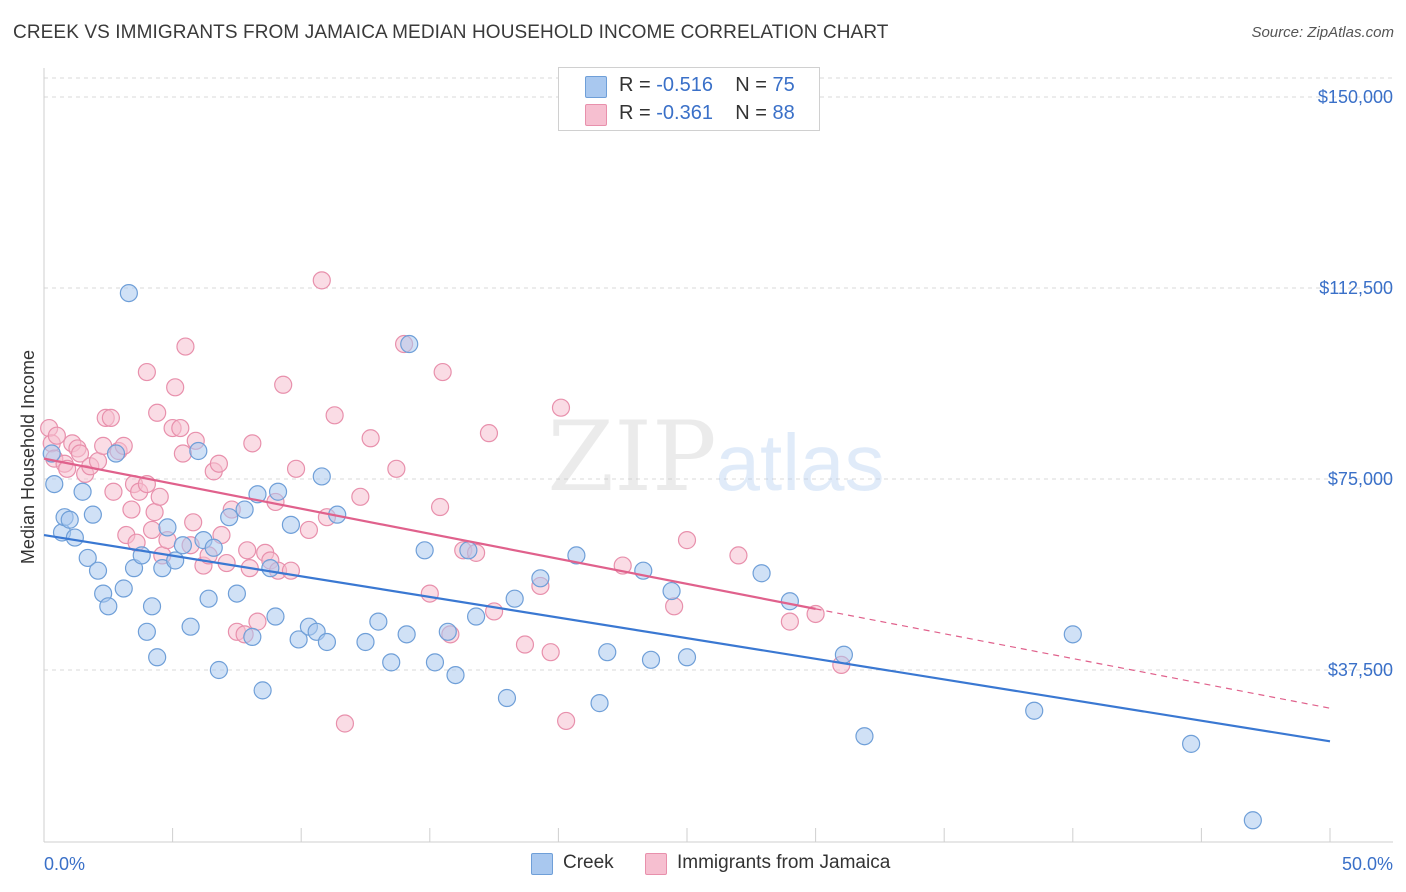 The height and width of the screenshot is (892, 1406). What do you see at coordinates (684, 113) in the screenshot?
I see `r-value-jamaica: -0.361` at bounding box center [684, 113].